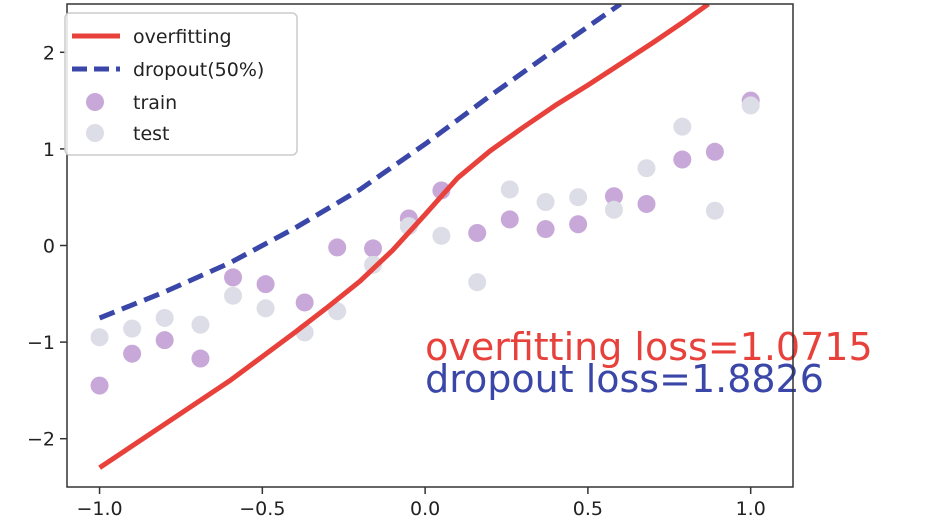 The height and width of the screenshot is (524, 945). Describe the element at coordinates (649, 347) in the screenshot. I see `annotation-overfitting-loss: overfitting loss=1.0715` at that location.